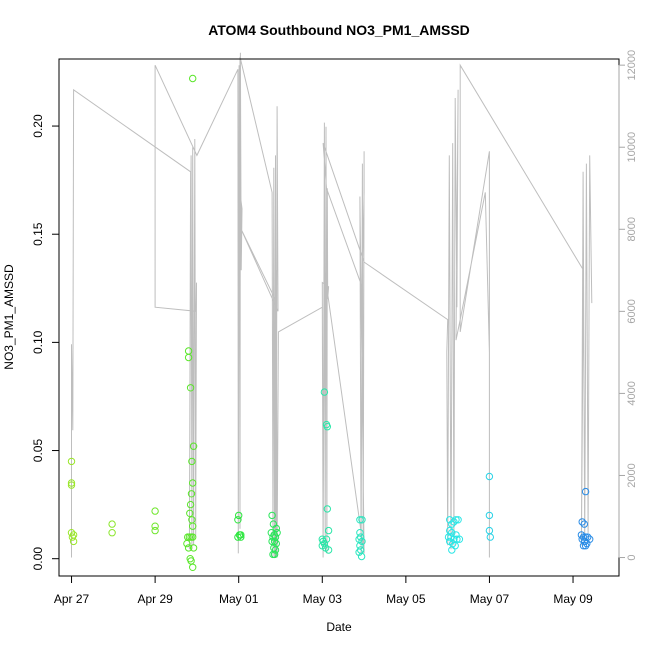 The width and height of the screenshot is (650, 650). What do you see at coordinates (38, 342) in the screenshot?
I see `y-tick-label: 0.10` at bounding box center [38, 342].